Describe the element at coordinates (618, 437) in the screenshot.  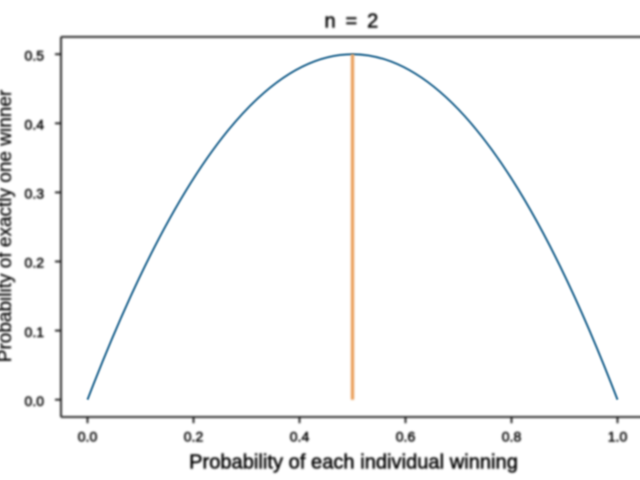
I see `svg-text: 1.0` at that location.